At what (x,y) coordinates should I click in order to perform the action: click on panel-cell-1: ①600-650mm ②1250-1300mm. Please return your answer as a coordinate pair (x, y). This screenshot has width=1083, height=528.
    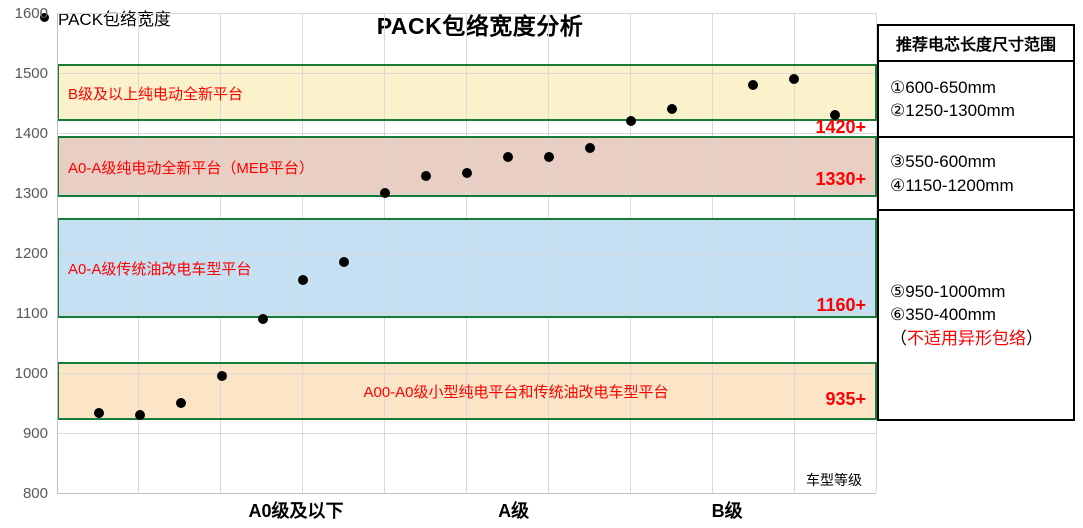
    Looking at the image, I should click on (976, 99).